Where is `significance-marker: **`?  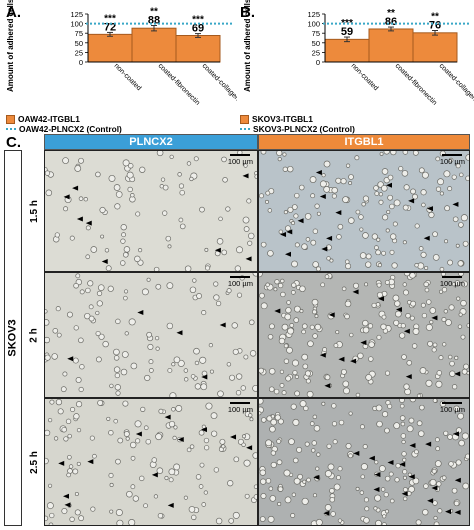 significance-marker: ** is located at coordinates (435, 17).